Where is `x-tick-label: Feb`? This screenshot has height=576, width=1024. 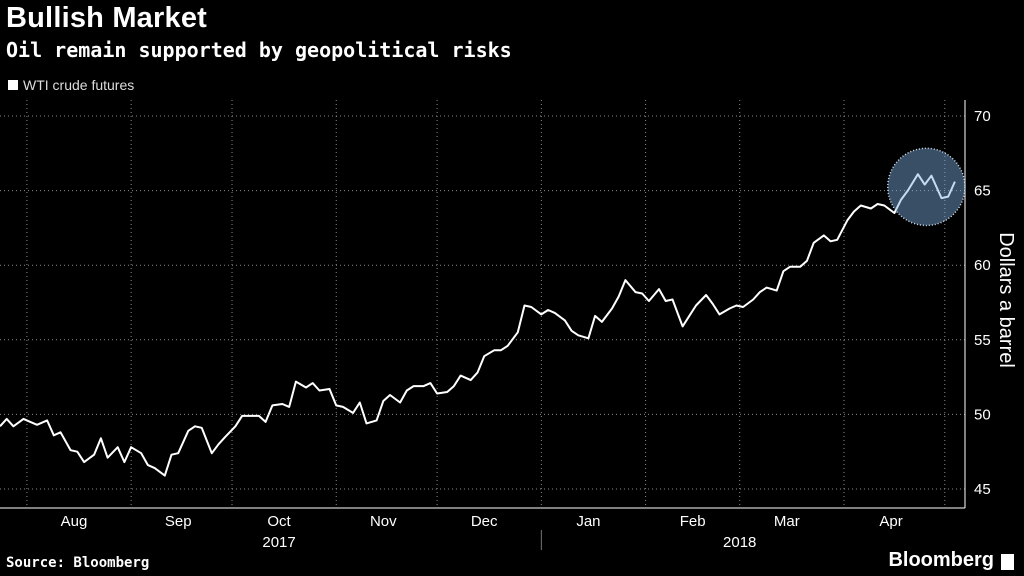 x-tick-label: Feb is located at coordinates (693, 521).